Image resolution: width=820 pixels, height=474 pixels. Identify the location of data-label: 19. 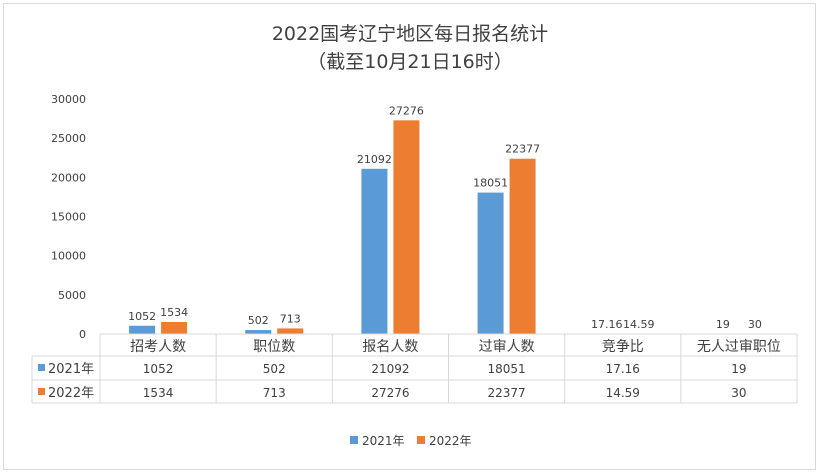
(723, 324).